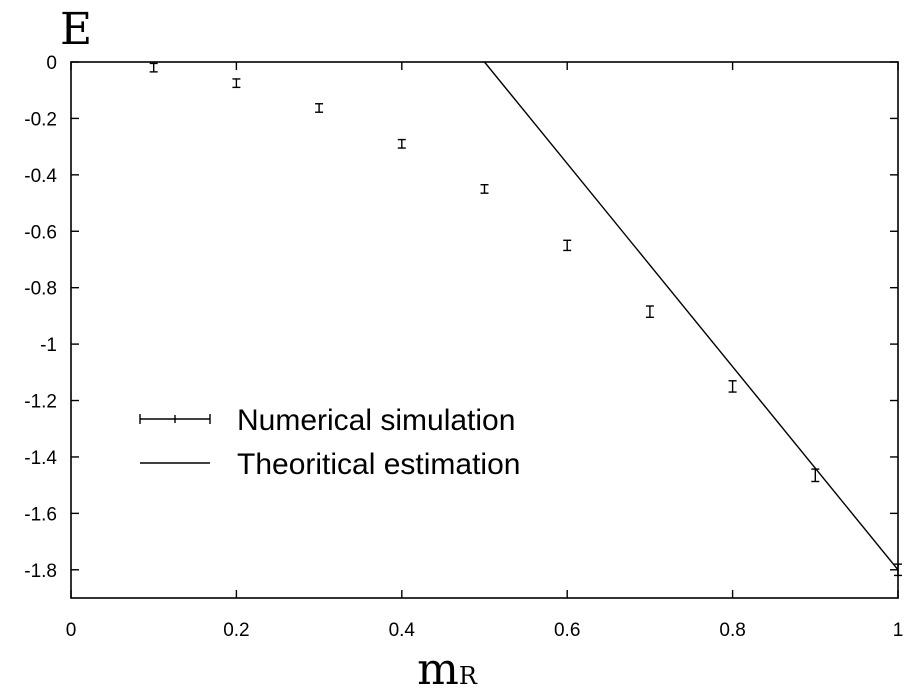  What do you see at coordinates (567, 630) in the screenshot?
I see `x-tick-label: 0.6` at bounding box center [567, 630].